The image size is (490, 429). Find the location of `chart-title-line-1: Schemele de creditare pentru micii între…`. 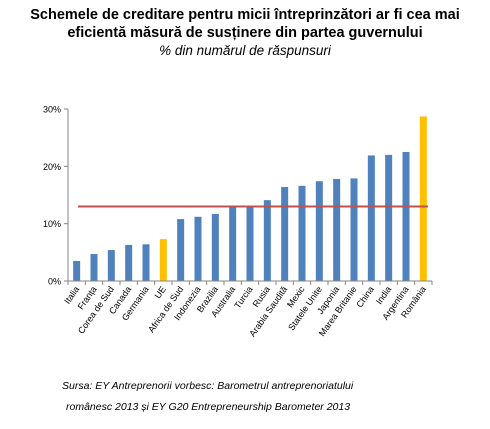

chart-title-line-1: Schemele de creditare pentru micii între… is located at coordinates (245, 15).